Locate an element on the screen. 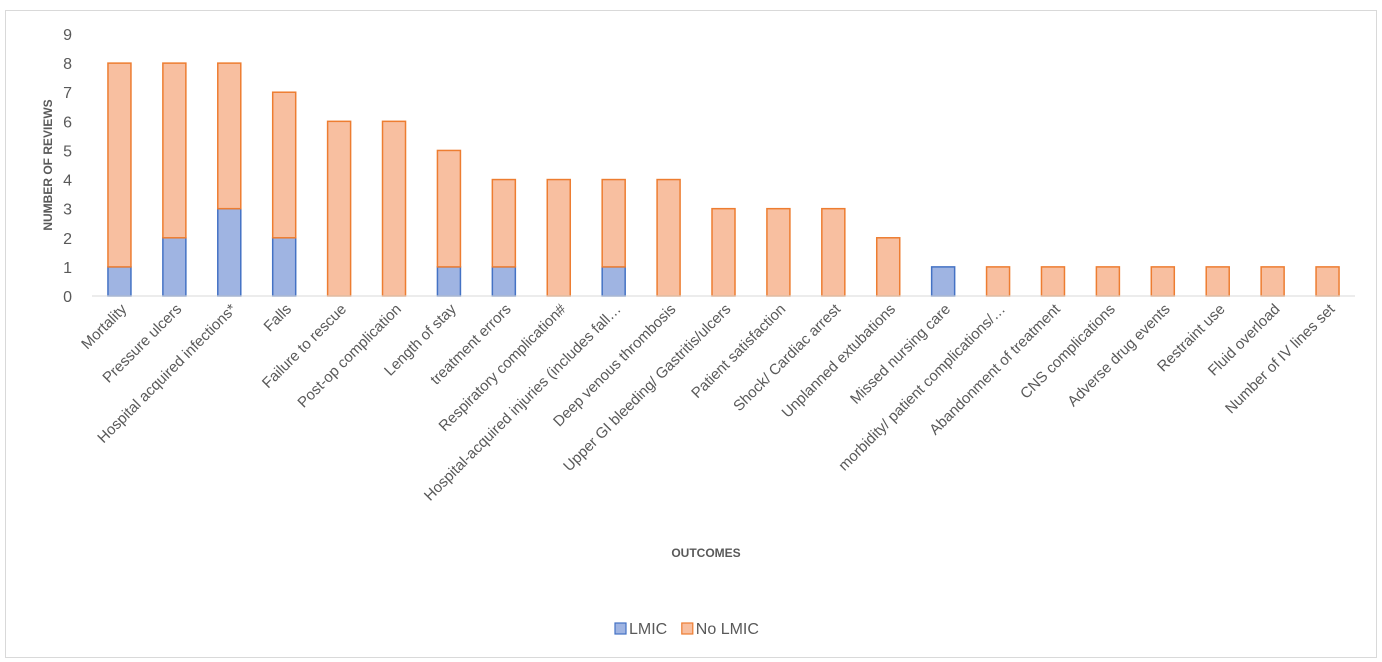 Image resolution: width=1382 pixels, height=662 pixels. legend-swatch-no-lmic is located at coordinates (687, 628).